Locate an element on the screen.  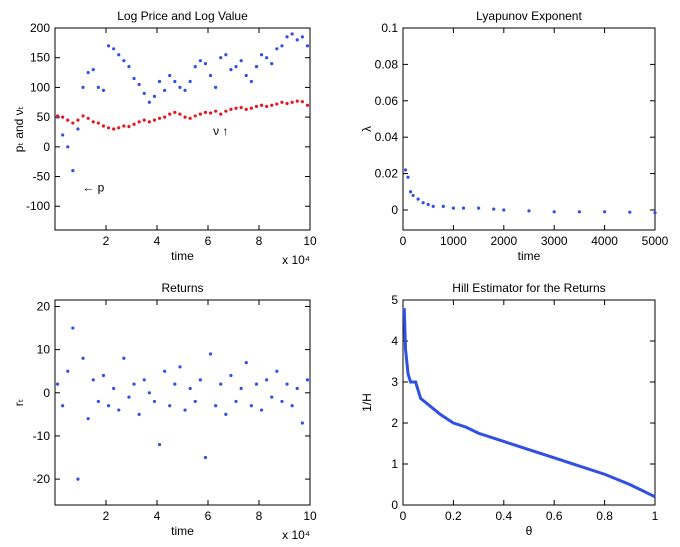
y-tick-label: 2 is located at coordinates (394, 423).